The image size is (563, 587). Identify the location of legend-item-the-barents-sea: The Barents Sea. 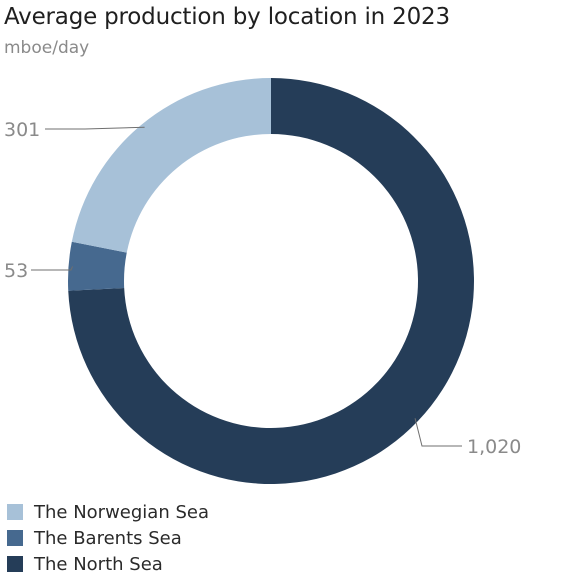
(108, 538).